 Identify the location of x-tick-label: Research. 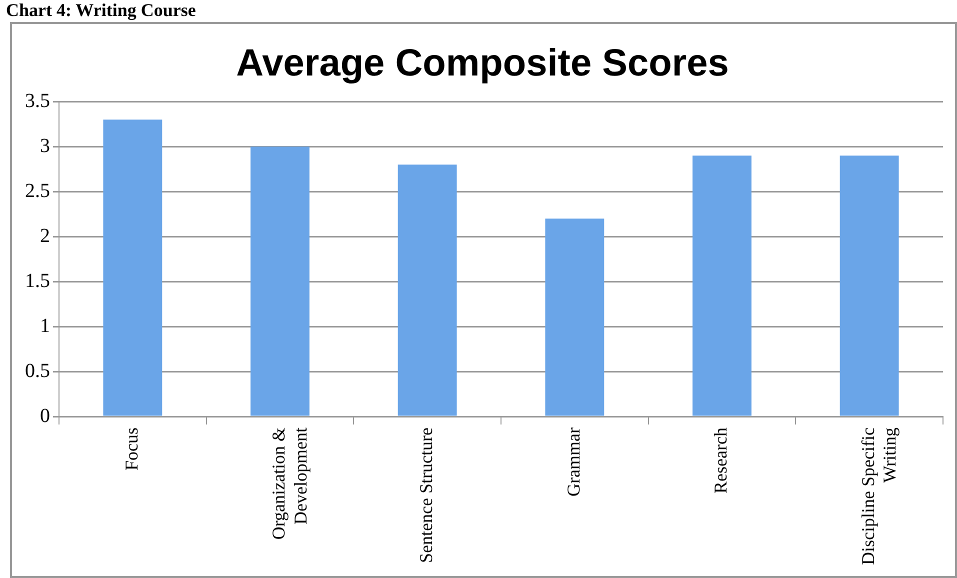
(720, 461).